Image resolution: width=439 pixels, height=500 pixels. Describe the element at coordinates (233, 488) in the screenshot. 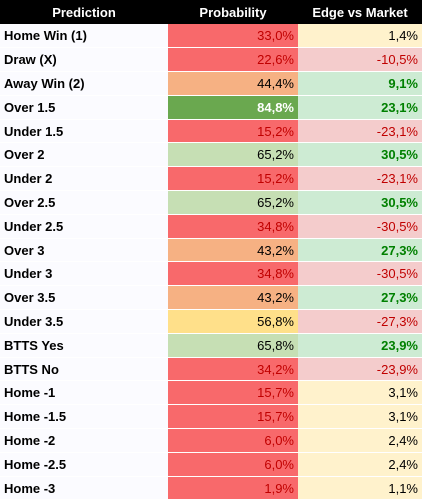

I see `probability-cell: 1,9%` at that location.